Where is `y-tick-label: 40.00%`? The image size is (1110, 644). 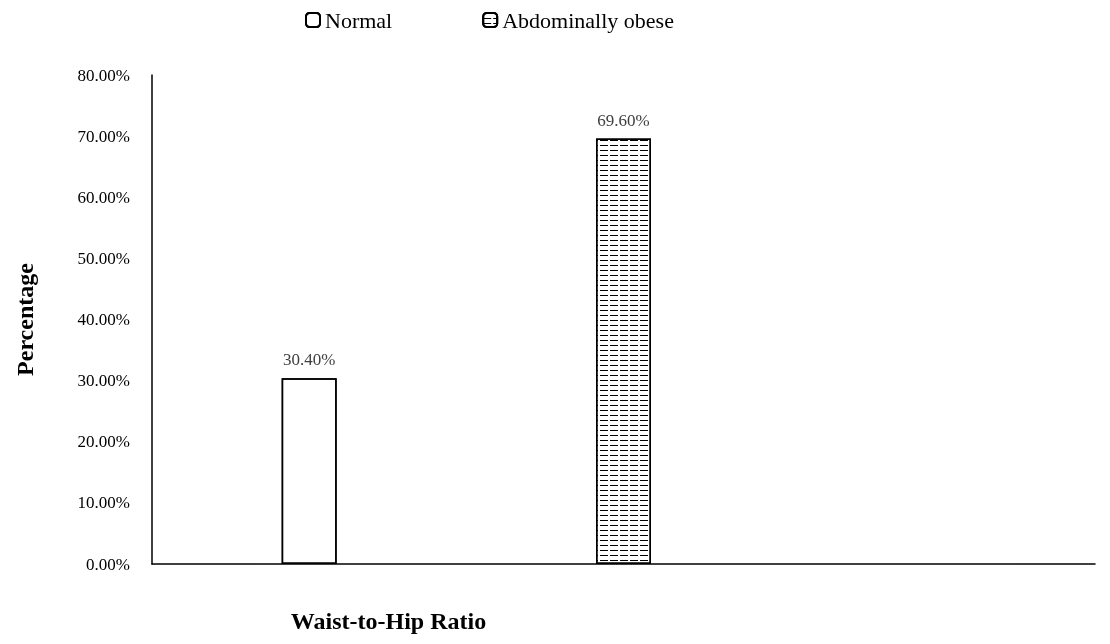 y-tick-label: 40.00% is located at coordinates (103, 319).